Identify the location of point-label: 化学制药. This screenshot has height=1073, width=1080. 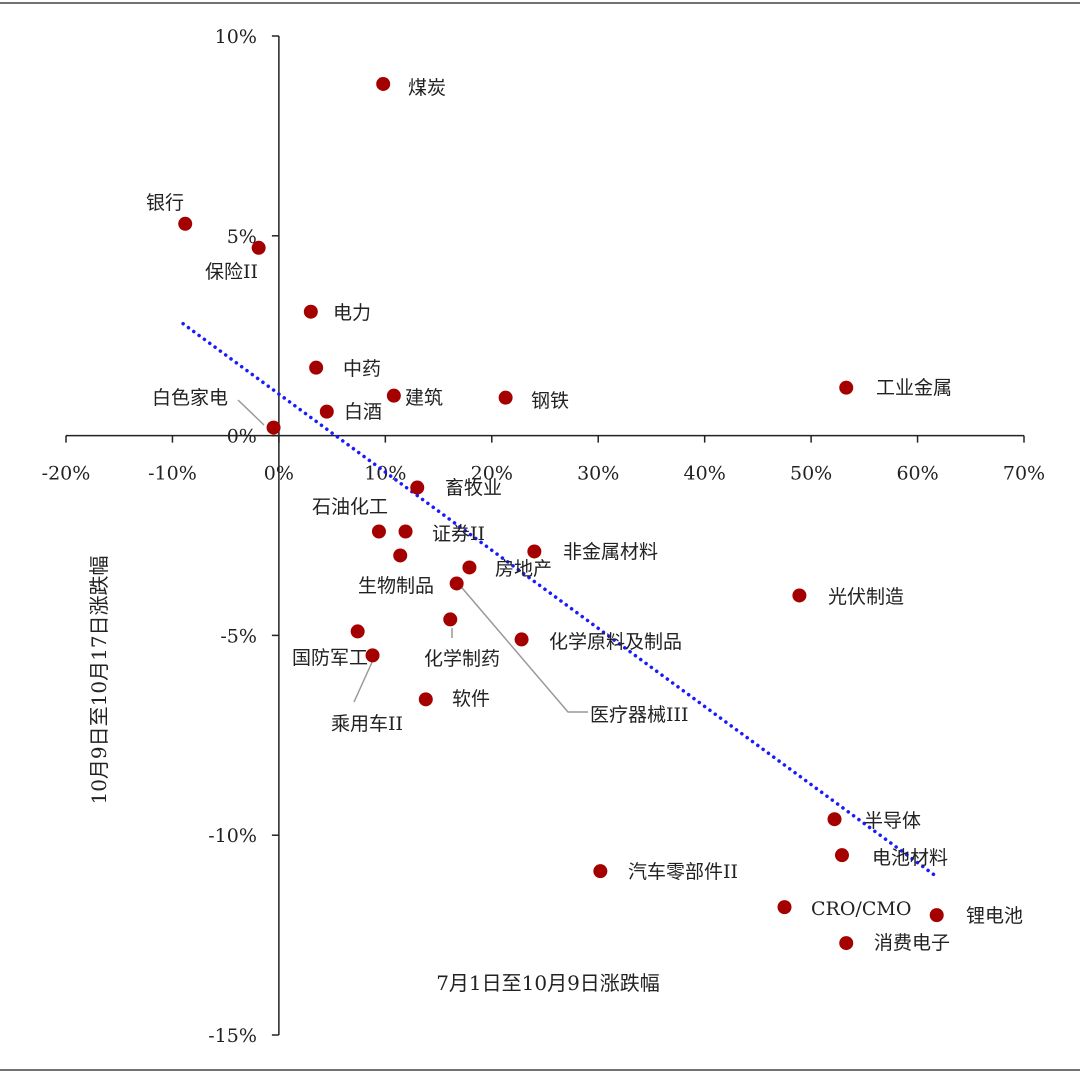
(462, 659).